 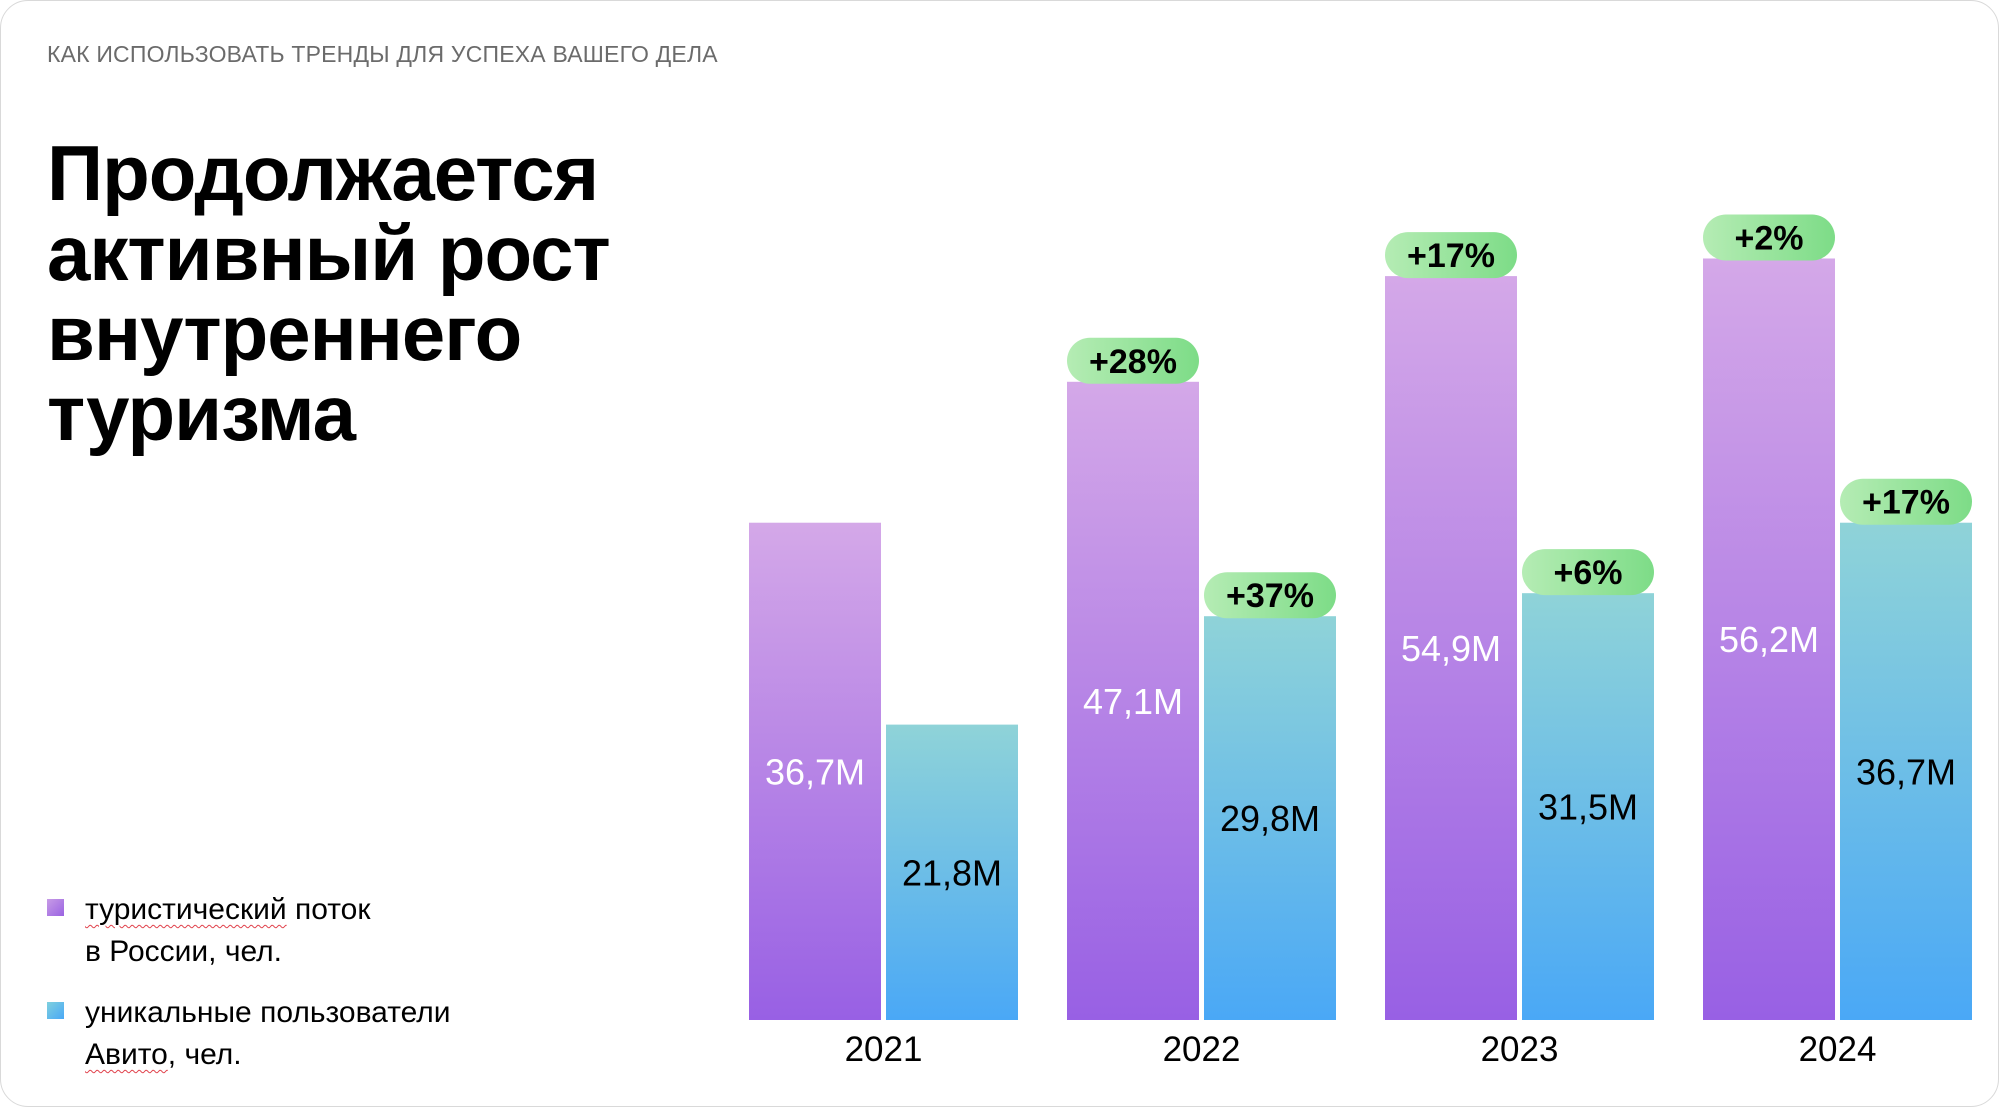 I want to click on data-label-tourist-flow-2024: 56,2M, so click(x=1769, y=639).